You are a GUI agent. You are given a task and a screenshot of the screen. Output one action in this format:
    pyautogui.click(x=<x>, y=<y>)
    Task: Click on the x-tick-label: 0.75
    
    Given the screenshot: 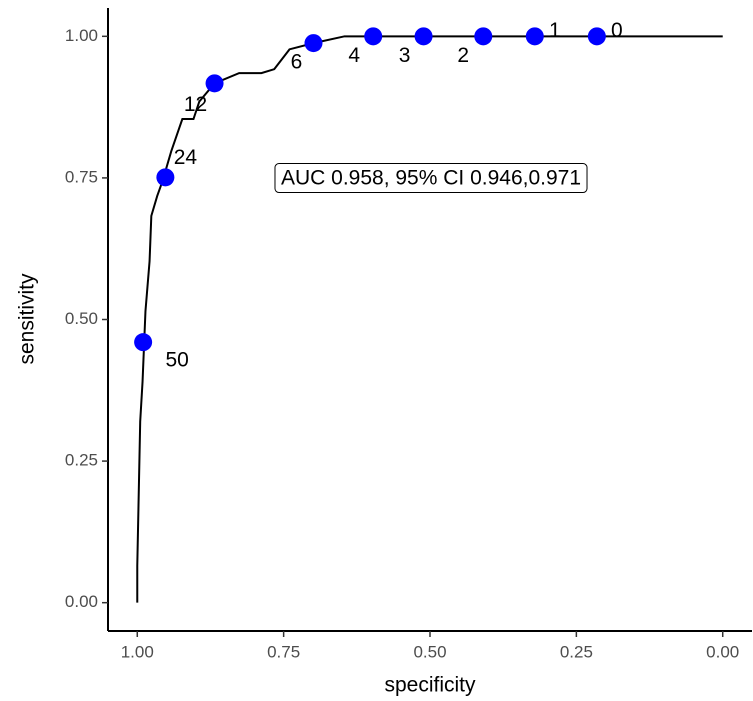 What is the action you would take?
    pyautogui.click(x=283, y=651)
    